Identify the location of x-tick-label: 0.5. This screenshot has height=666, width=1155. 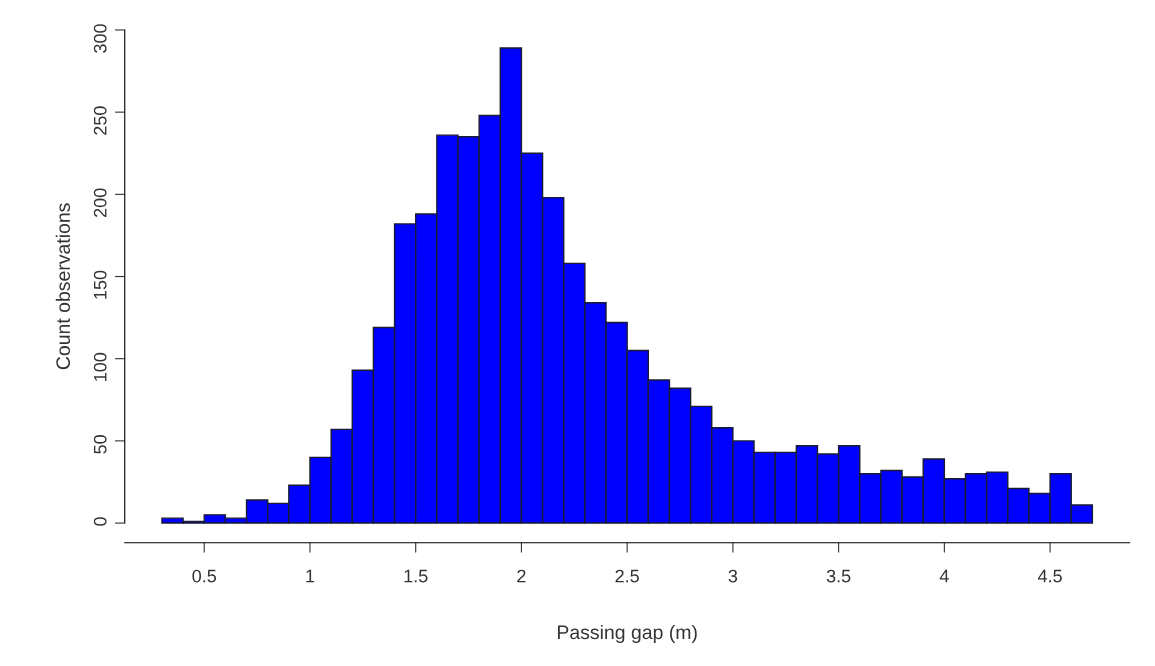
(204, 576).